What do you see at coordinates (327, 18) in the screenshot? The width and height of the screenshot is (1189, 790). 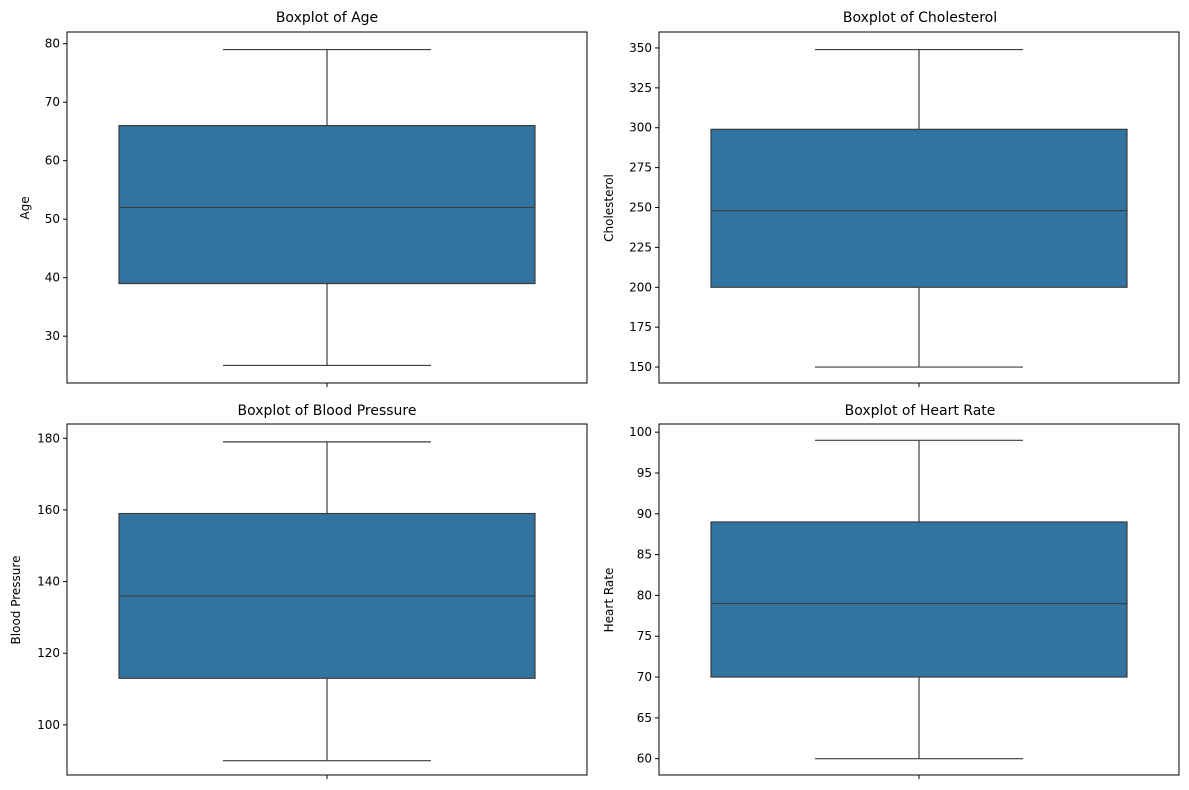 I see `subplot-title: Boxplot of Age` at bounding box center [327, 18].